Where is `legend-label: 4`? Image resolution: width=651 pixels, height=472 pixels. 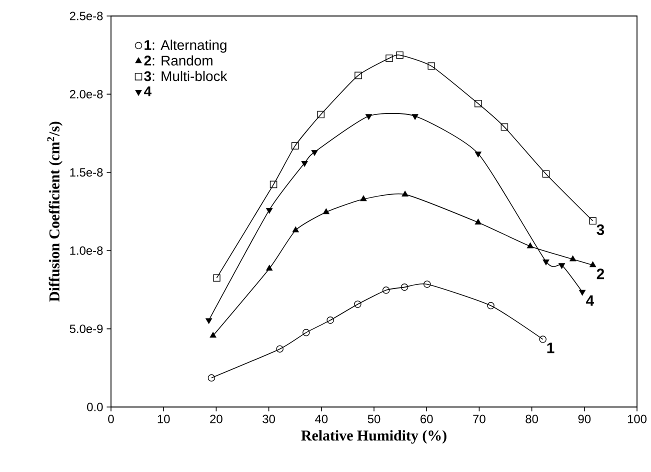 legend-label: 4 is located at coordinates (148, 91).